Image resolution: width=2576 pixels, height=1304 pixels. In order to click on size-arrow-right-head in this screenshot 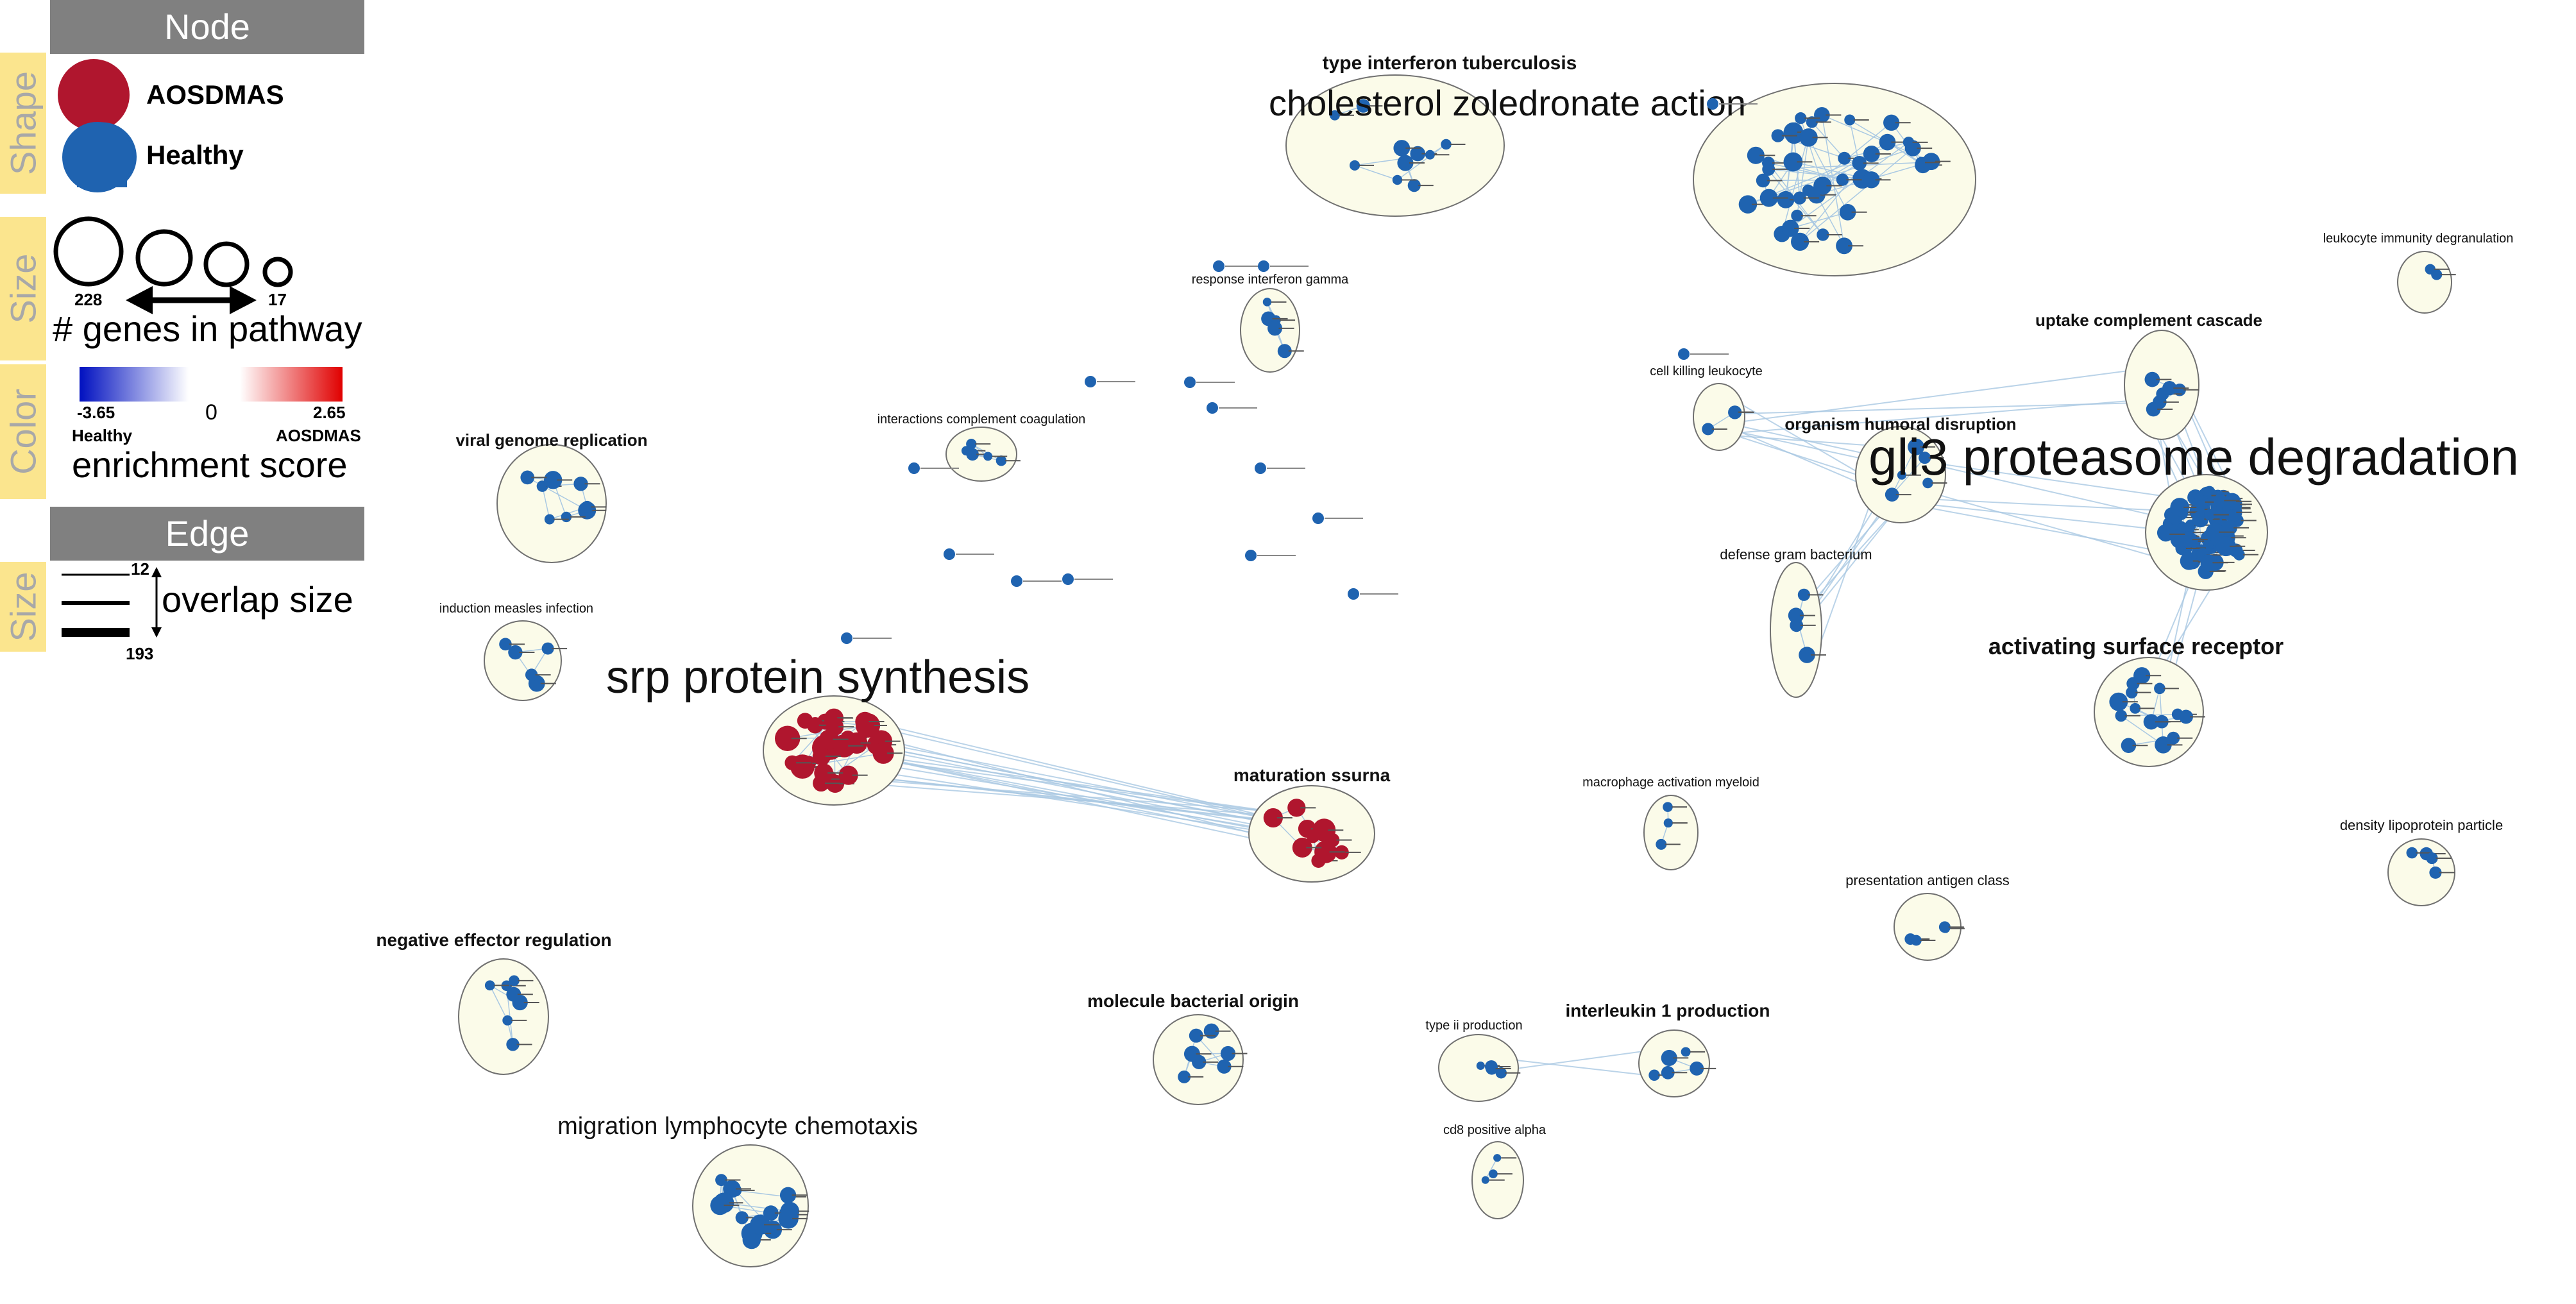, I will do `click(243, 300)`.